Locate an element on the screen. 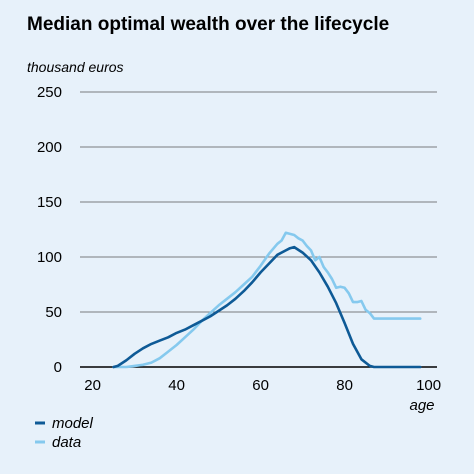 This screenshot has width=474, height=474. y-tick-labels: 0 50 100 150 200 250 is located at coordinates (49, 230).